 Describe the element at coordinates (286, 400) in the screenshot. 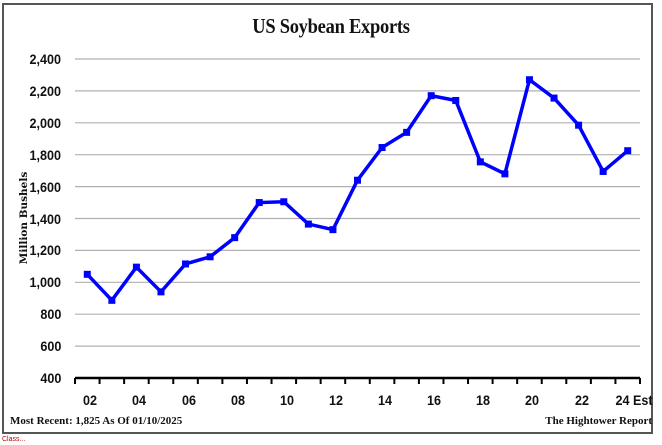

I see `x-tick-label: 10` at that location.